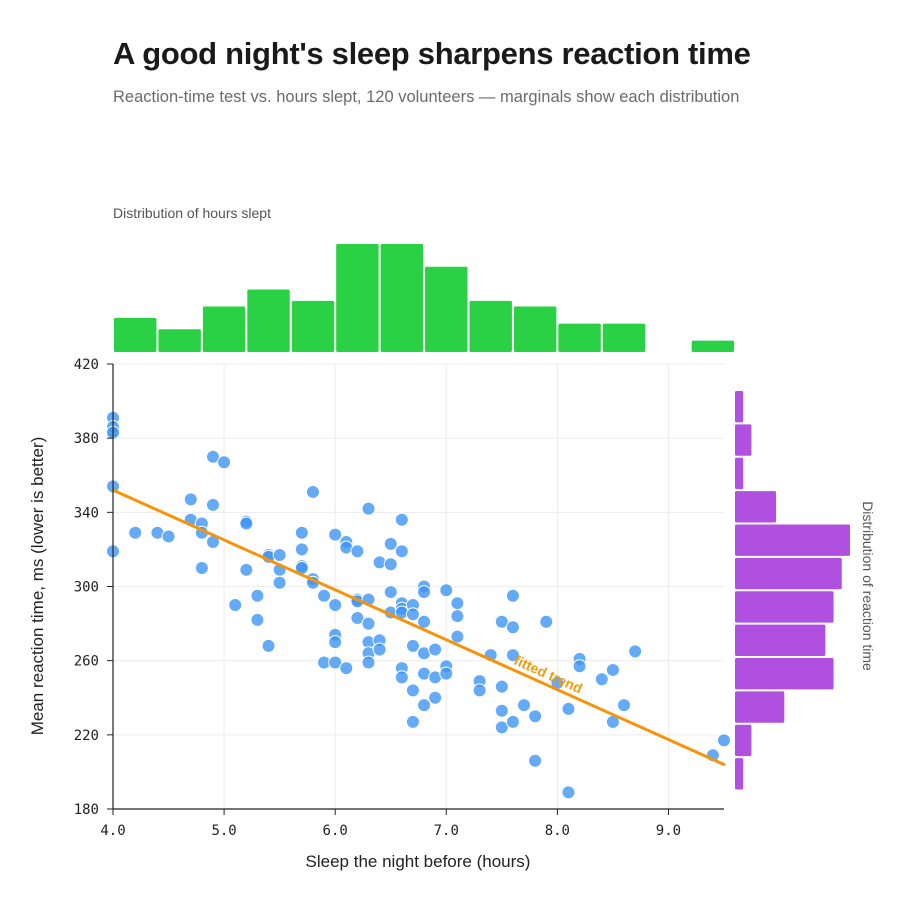 This screenshot has width=900, height=900. What do you see at coordinates (223, 831) in the screenshot?
I see `x-tick-label: 5.0` at bounding box center [223, 831].